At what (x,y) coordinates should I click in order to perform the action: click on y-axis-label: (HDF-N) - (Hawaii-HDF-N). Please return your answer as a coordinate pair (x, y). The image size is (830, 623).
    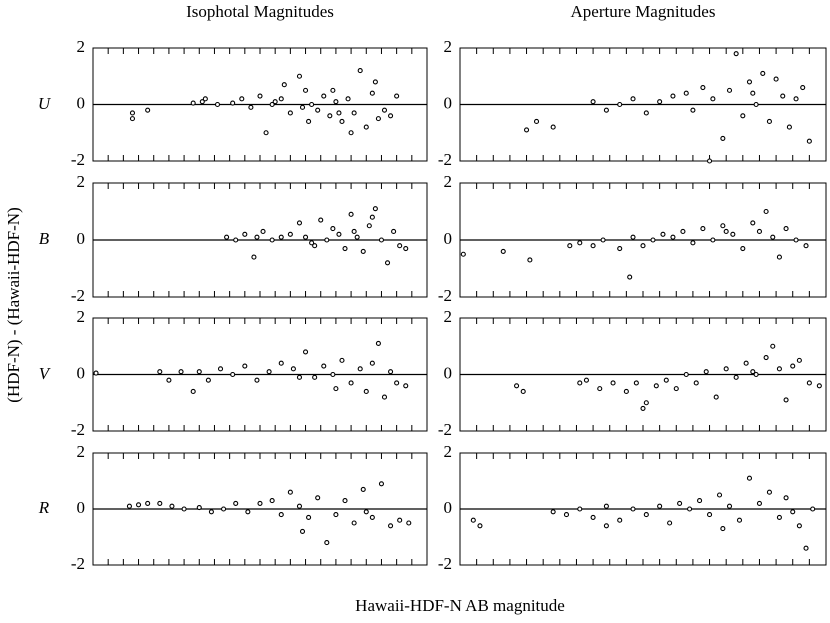
    Looking at the image, I should click on (13, 304).